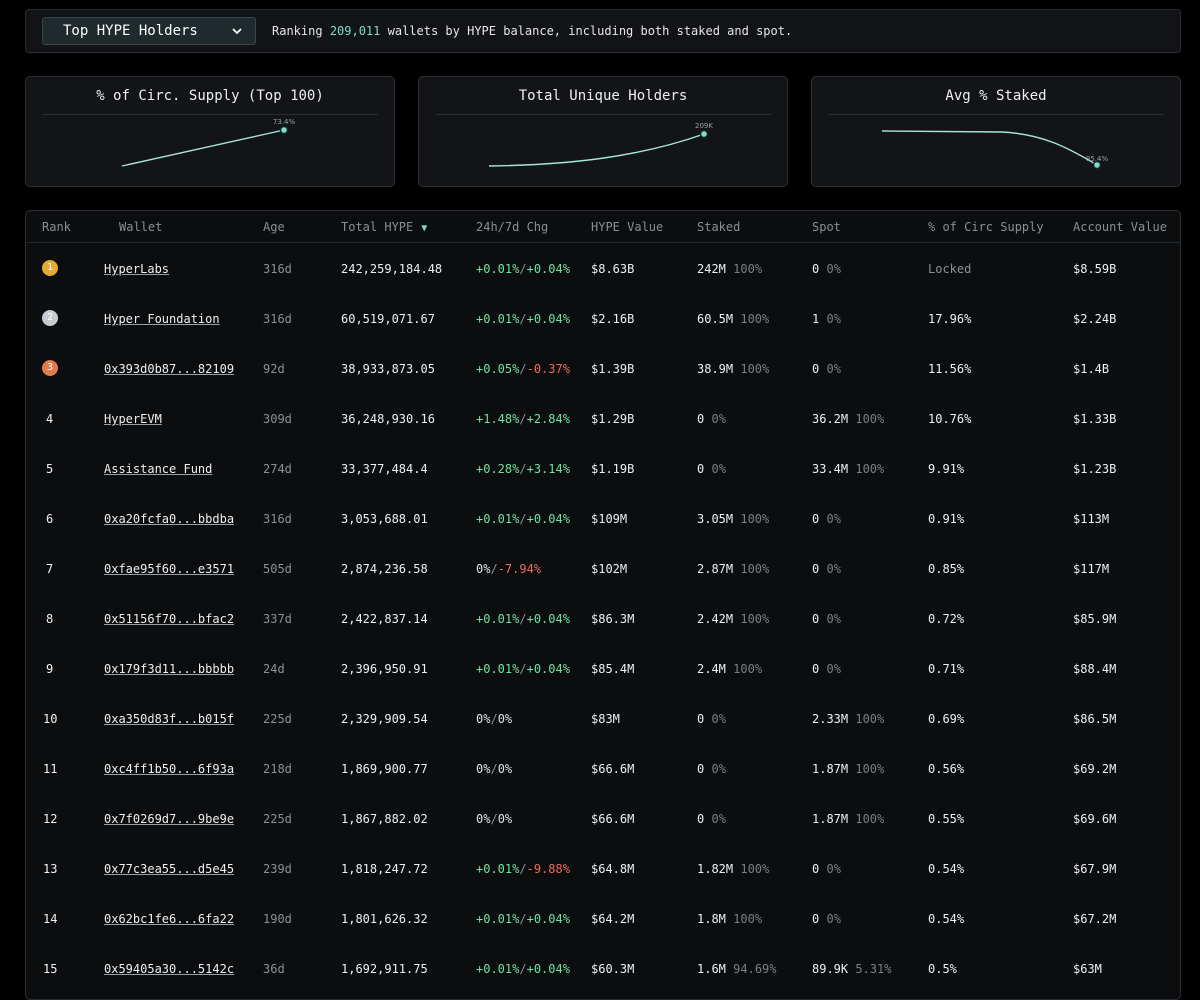  I want to click on account-value: $1.4B, so click(1091, 369).